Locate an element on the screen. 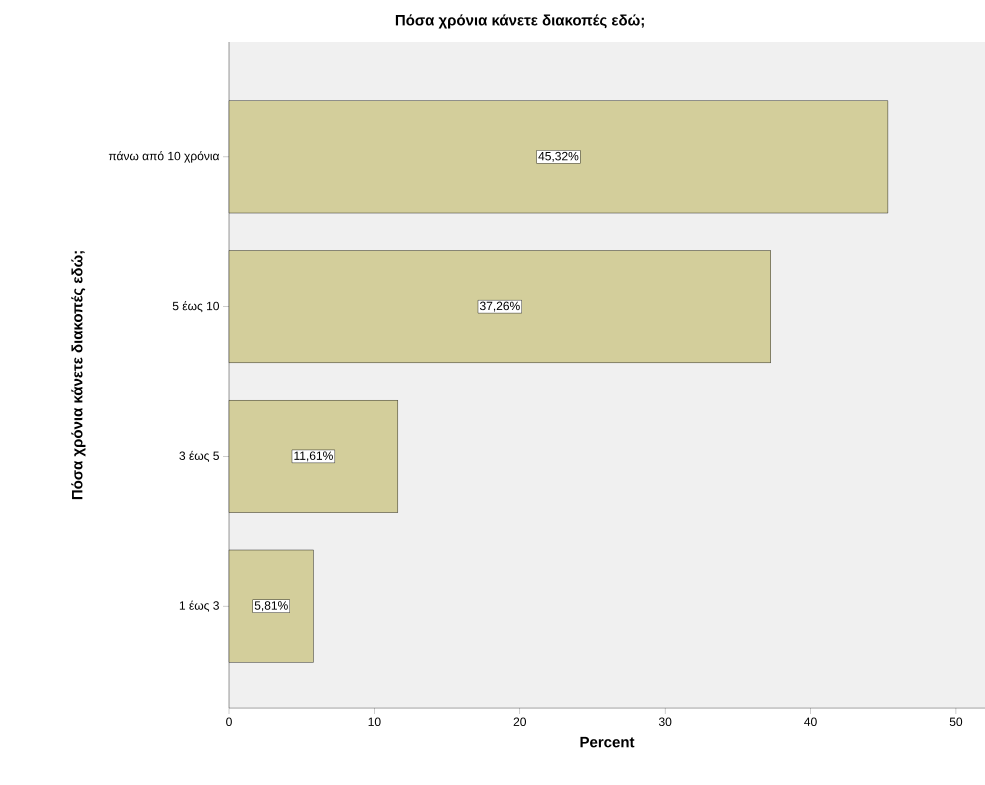  x-tick-label: 50 is located at coordinates (956, 722).